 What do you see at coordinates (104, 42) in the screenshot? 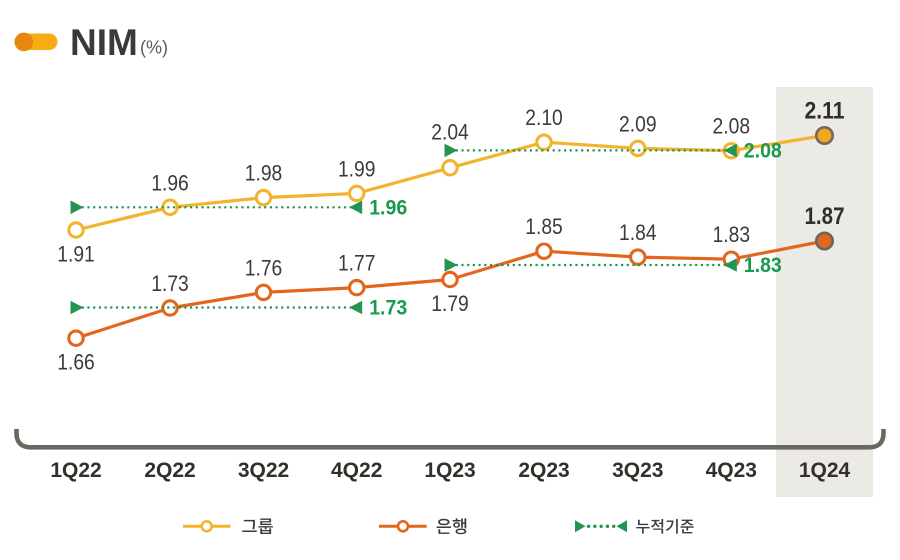
I see `svg-text: NIM` at bounding box center [104, 42].